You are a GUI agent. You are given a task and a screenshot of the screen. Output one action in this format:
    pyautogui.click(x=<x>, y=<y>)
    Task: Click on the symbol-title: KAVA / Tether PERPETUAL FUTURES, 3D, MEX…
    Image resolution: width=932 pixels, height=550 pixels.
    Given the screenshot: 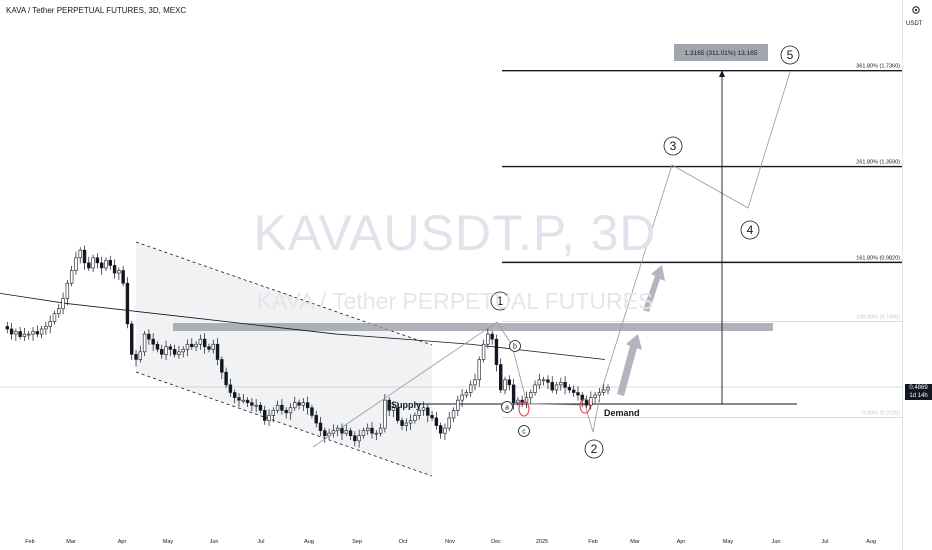 What is the action you would take?
    pyautogui.click(x=96, y=10)
    